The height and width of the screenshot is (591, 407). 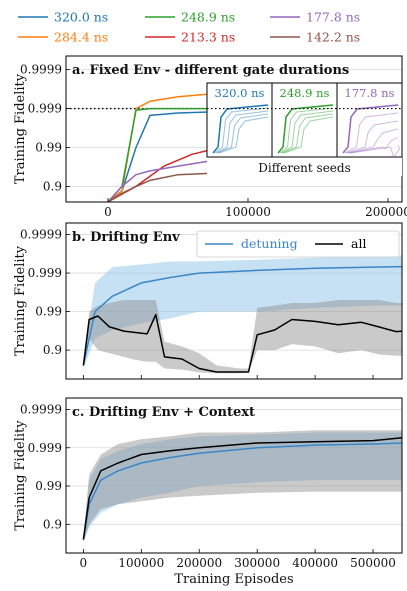 What do you see at coordinates (84, 563) in the screenshot?
I see `panel-c-xtick-label-0: 0` at bounding box center [84, 563].